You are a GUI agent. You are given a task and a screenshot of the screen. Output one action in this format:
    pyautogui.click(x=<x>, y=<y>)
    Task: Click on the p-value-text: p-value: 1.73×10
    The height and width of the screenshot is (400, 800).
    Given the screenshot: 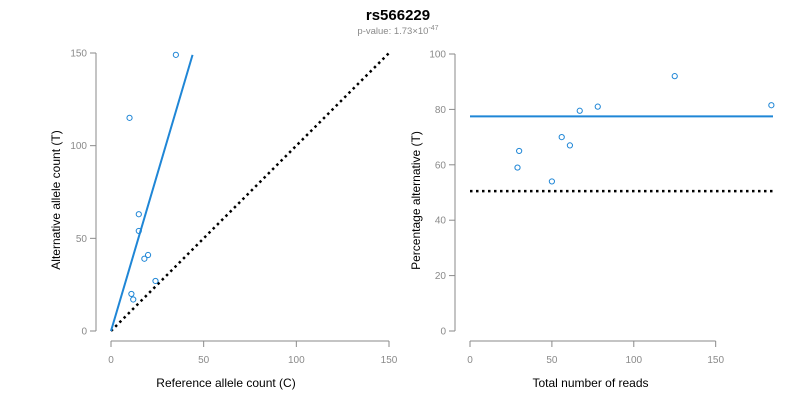 What is the action you would take?
    pyautogui.click(x=392, y=31)
    